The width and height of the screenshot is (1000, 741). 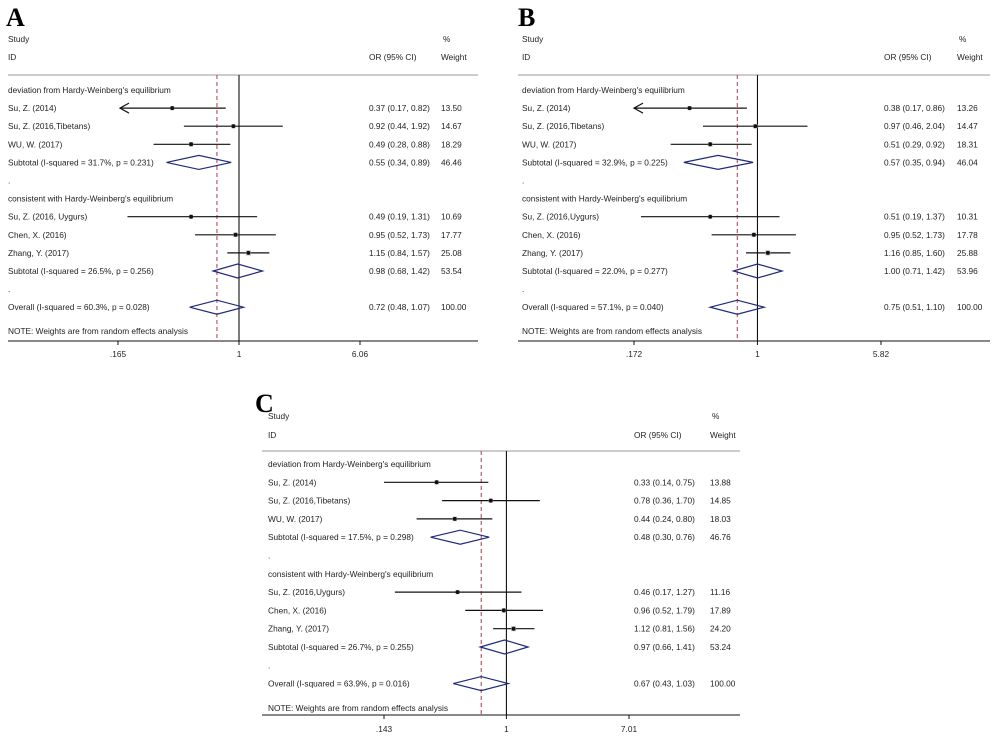 What do you see at coordinates (629, 729) in the screenshot?
I see `x-tick-label: 7.01` at bounding box center [629, 729].